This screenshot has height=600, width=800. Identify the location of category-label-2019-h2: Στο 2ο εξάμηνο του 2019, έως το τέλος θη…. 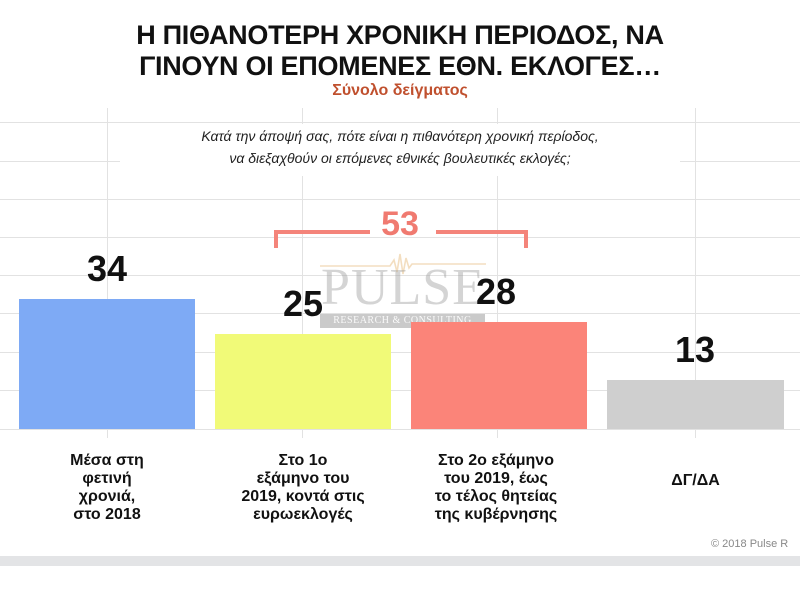
(496, 488).